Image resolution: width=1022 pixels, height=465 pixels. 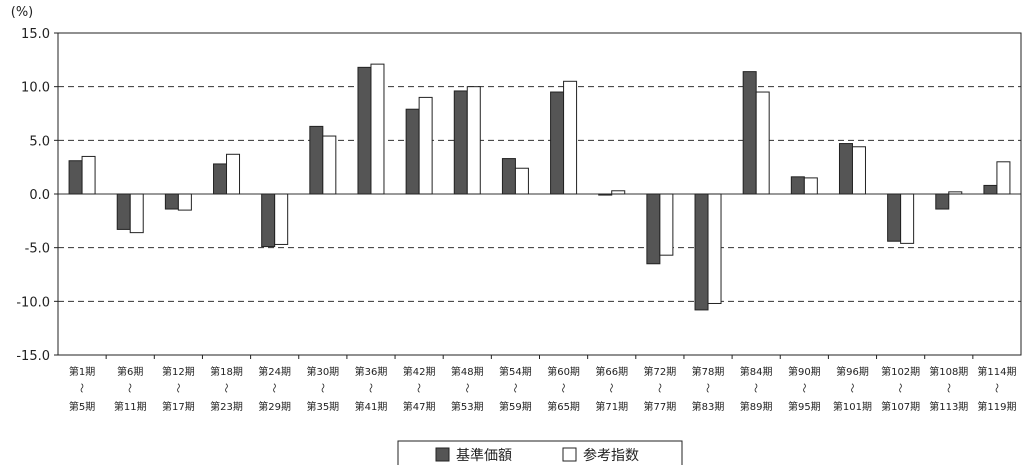 I want to click on y-tick-label: 10.0, so click(x=35, y=88).